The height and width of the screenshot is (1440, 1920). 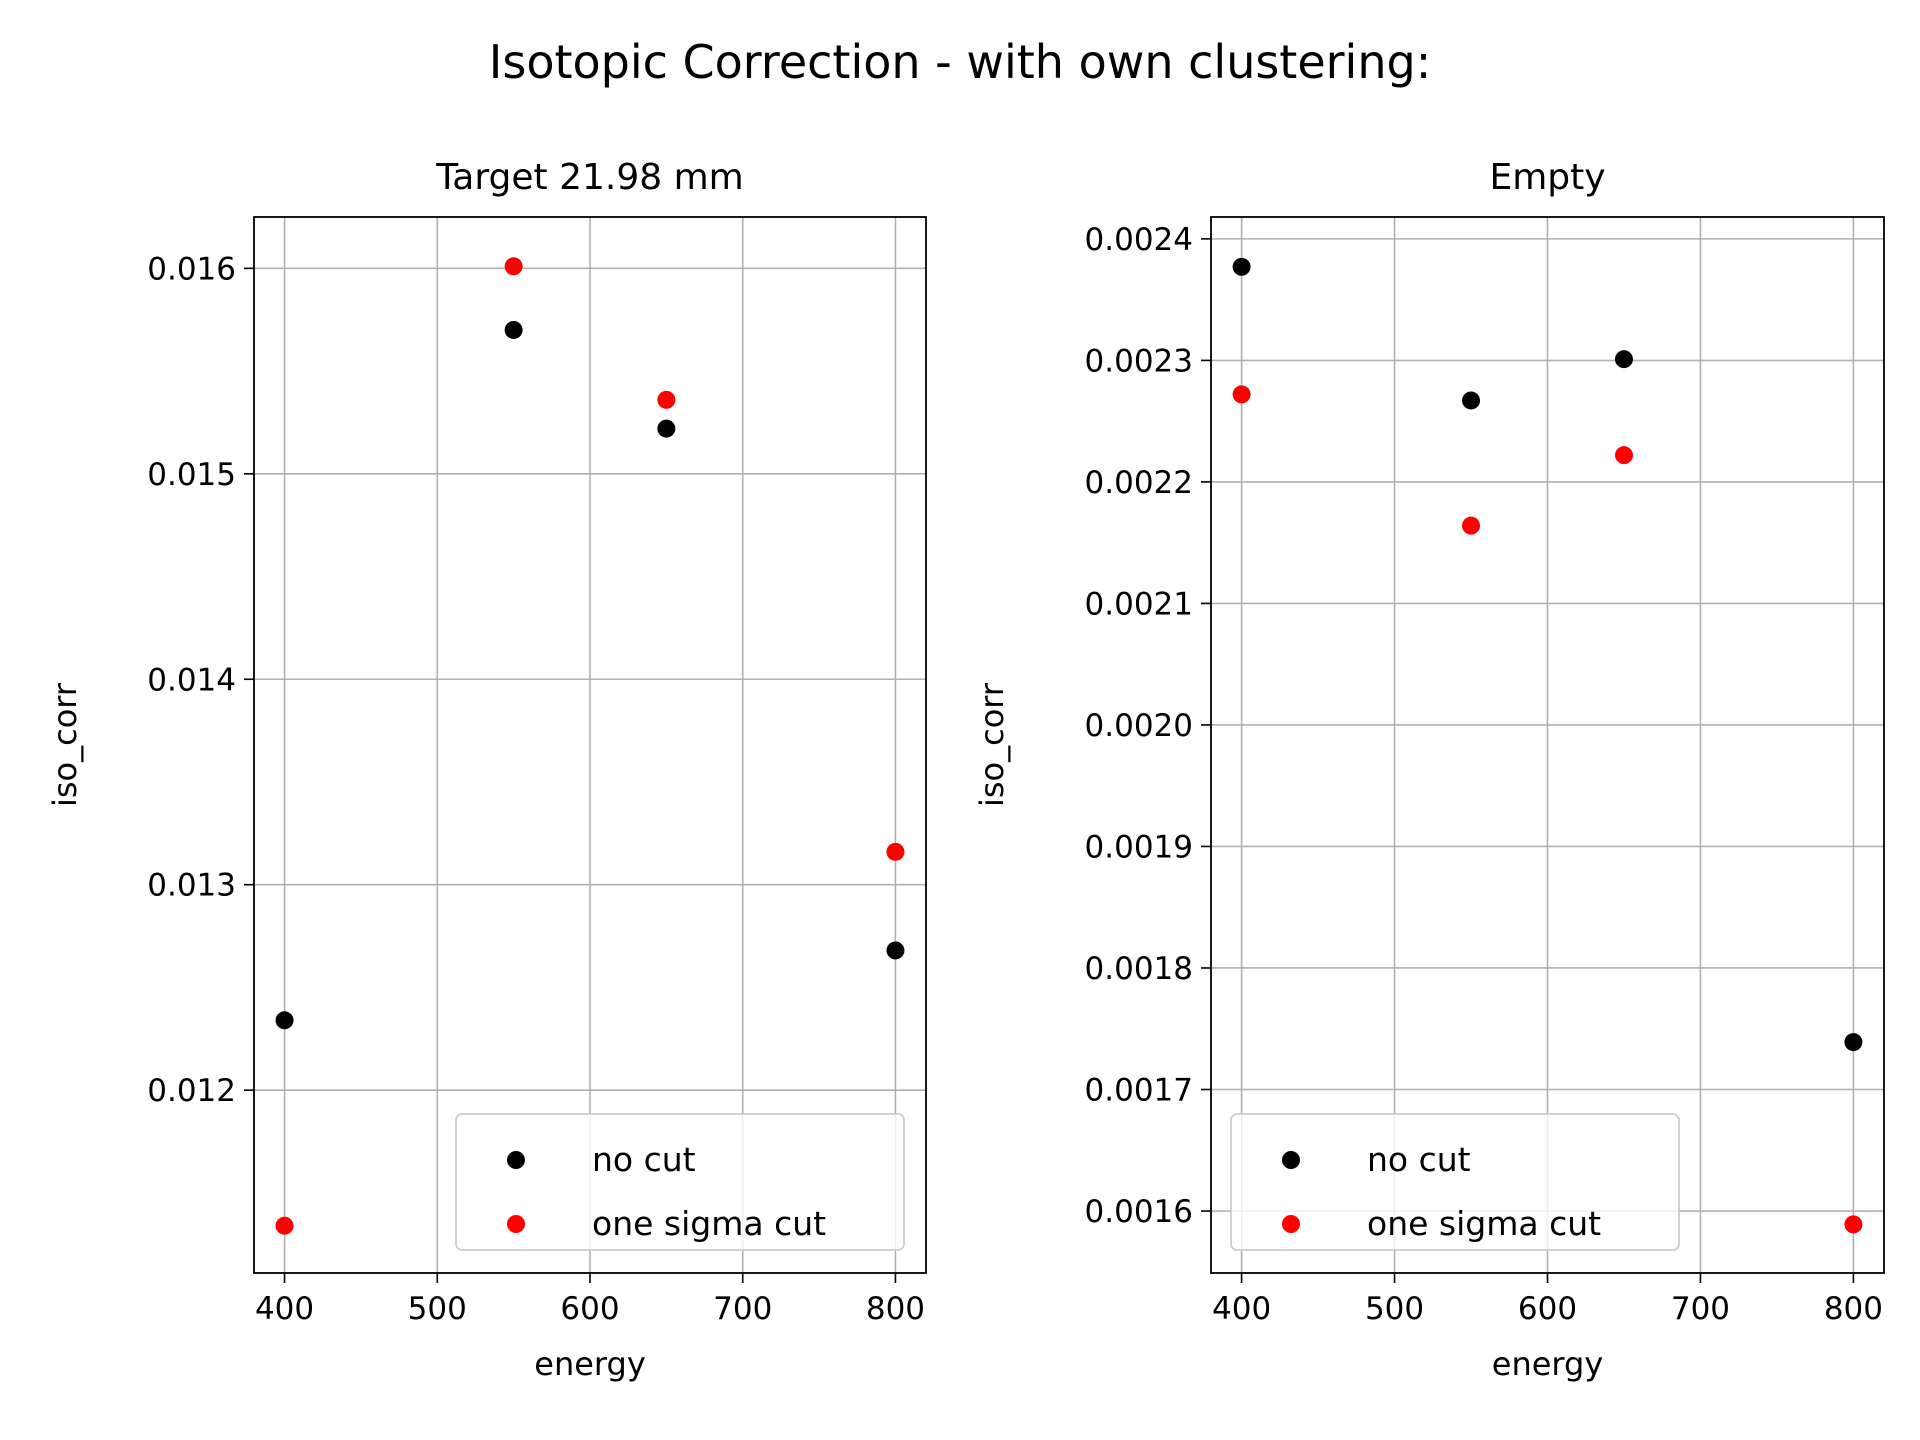 I want to click on y-tick-label: 0.0017, so click(x=1139, y=1091).